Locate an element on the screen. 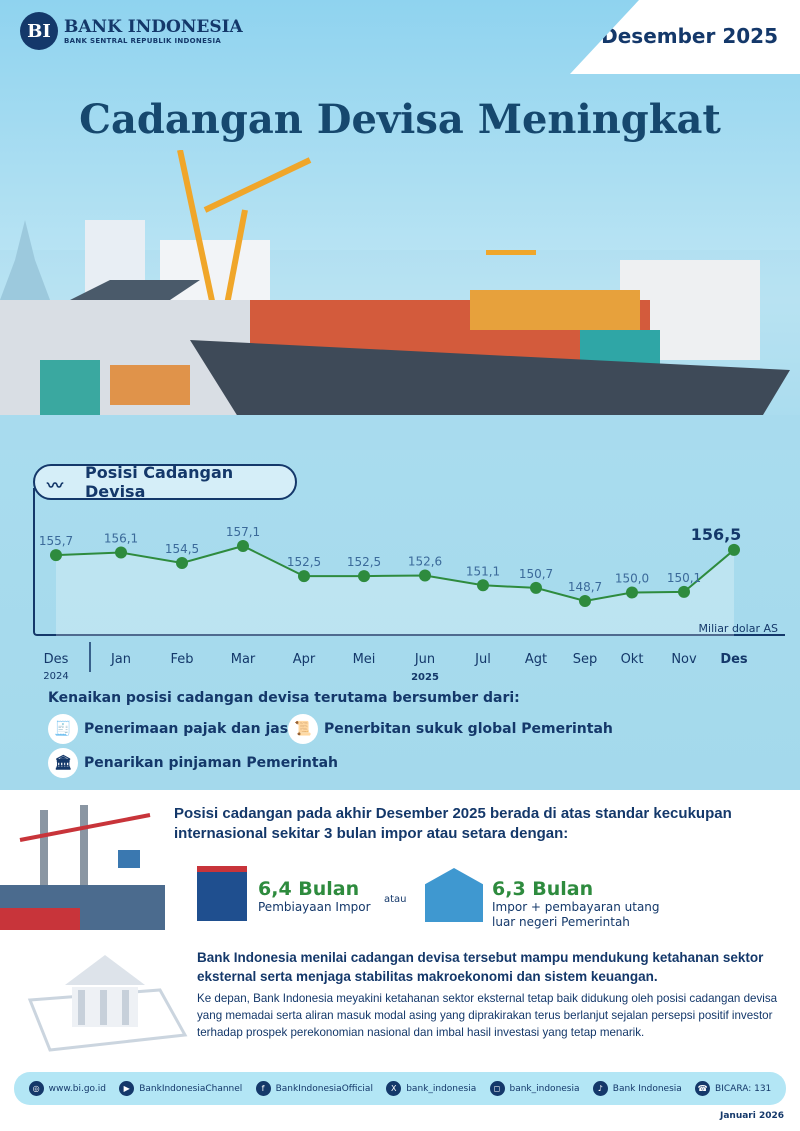 This screenshot has width=800, height=1131. source-label: Penarikan pinjaman Pemerintah is located at coordinates (211, 763).